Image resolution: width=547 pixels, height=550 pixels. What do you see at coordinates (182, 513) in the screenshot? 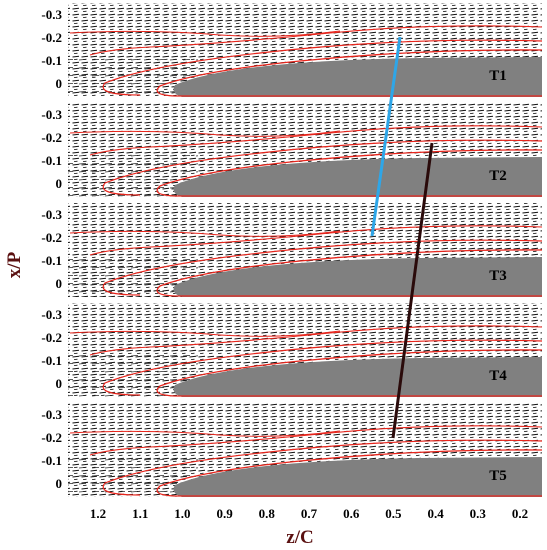
I see `x-tick-label: 1.0` at bounding box center [182, 513].